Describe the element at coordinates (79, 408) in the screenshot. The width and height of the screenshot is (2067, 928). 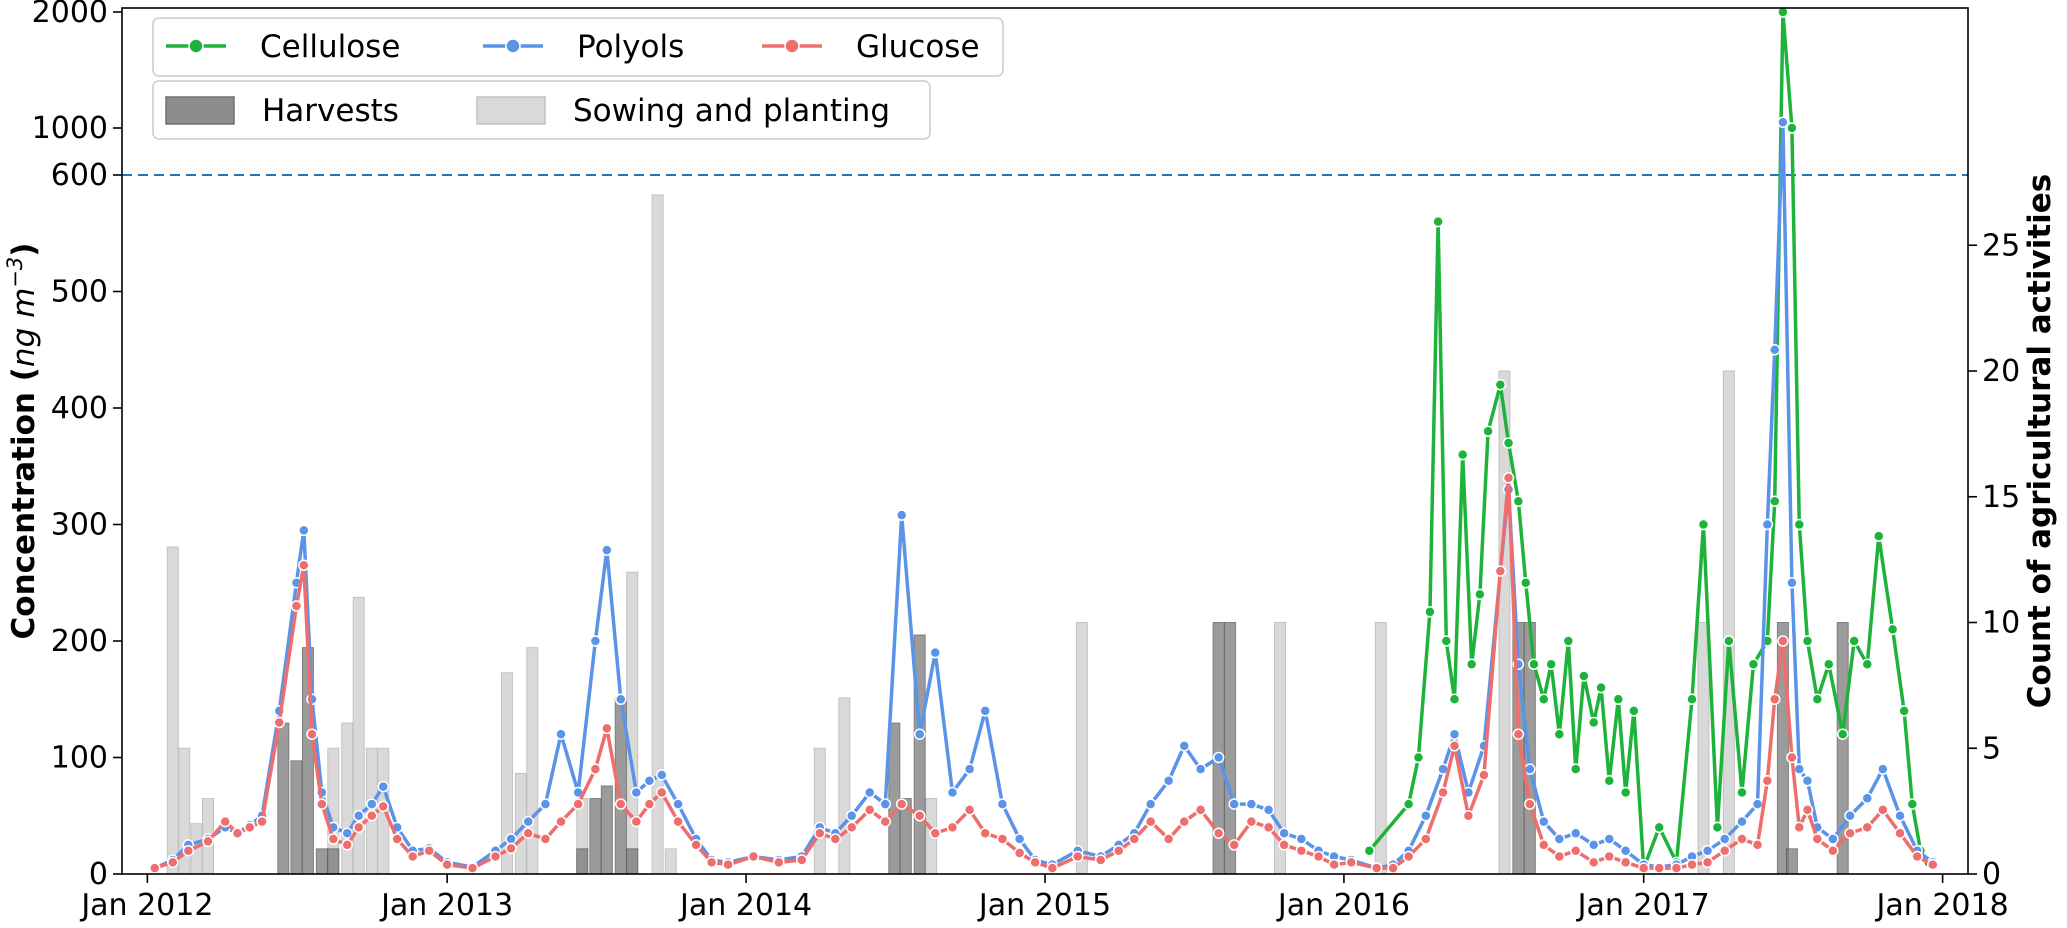
I see `y-left-tick-label: 400` at that location.